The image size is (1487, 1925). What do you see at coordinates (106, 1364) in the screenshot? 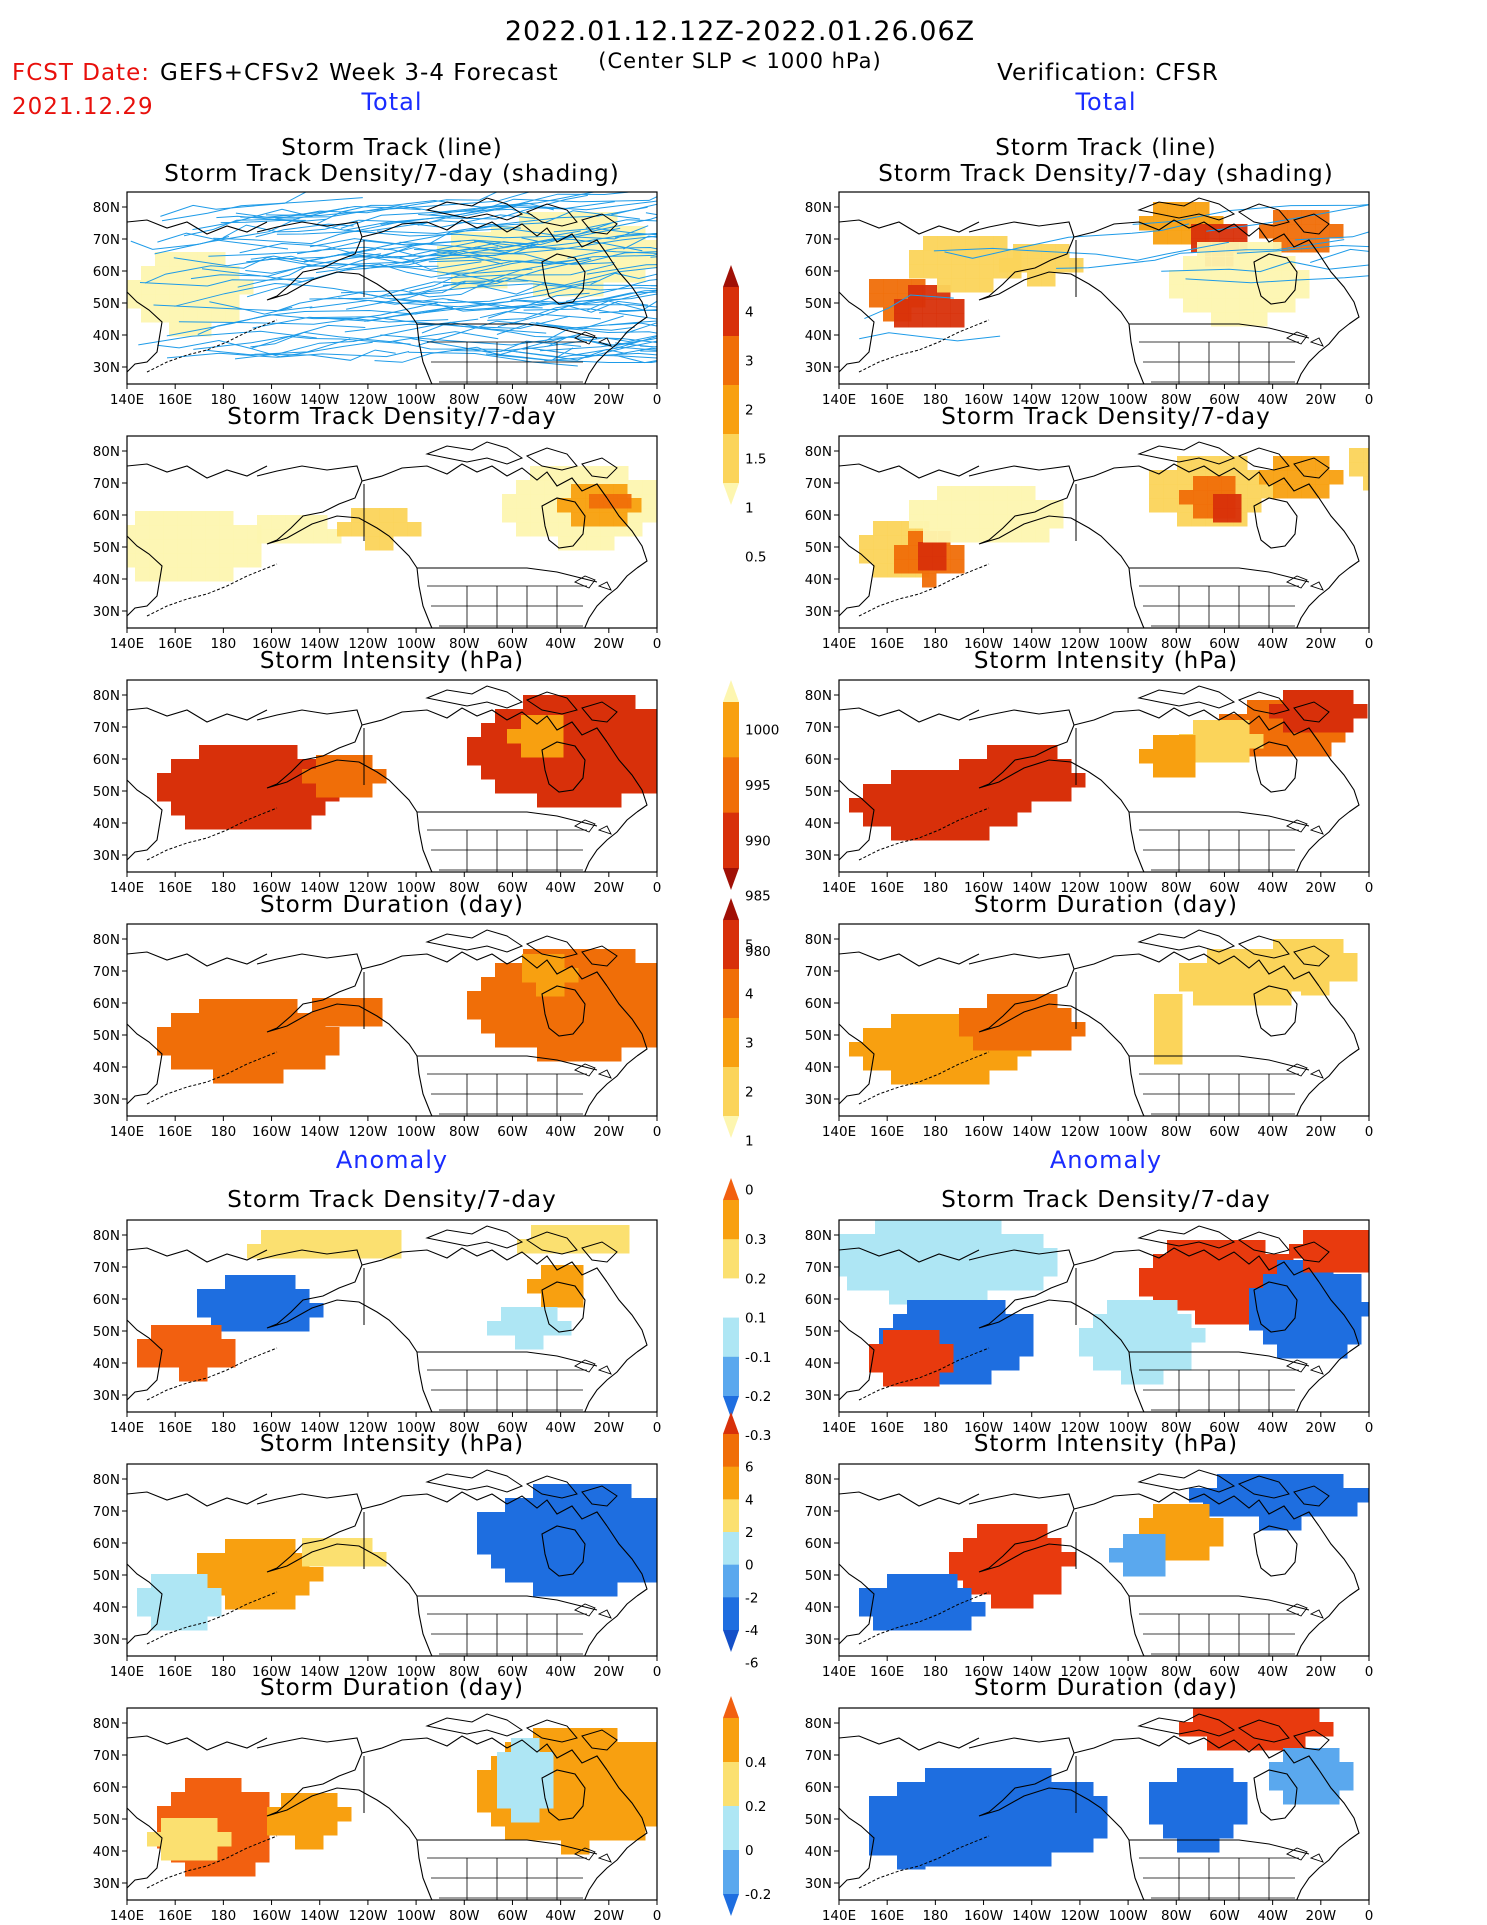
I see `lat-tick-label: 40N` at bounding box center [106, 1364].